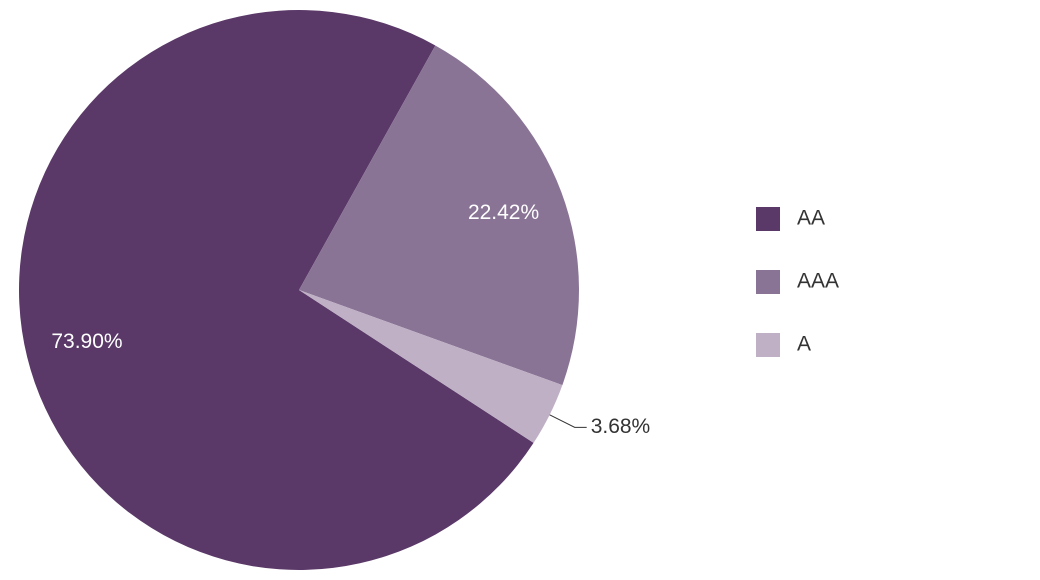  Describe the element at coordinates (431, 366) in the screenshot. I see `pie-slice` at that location.